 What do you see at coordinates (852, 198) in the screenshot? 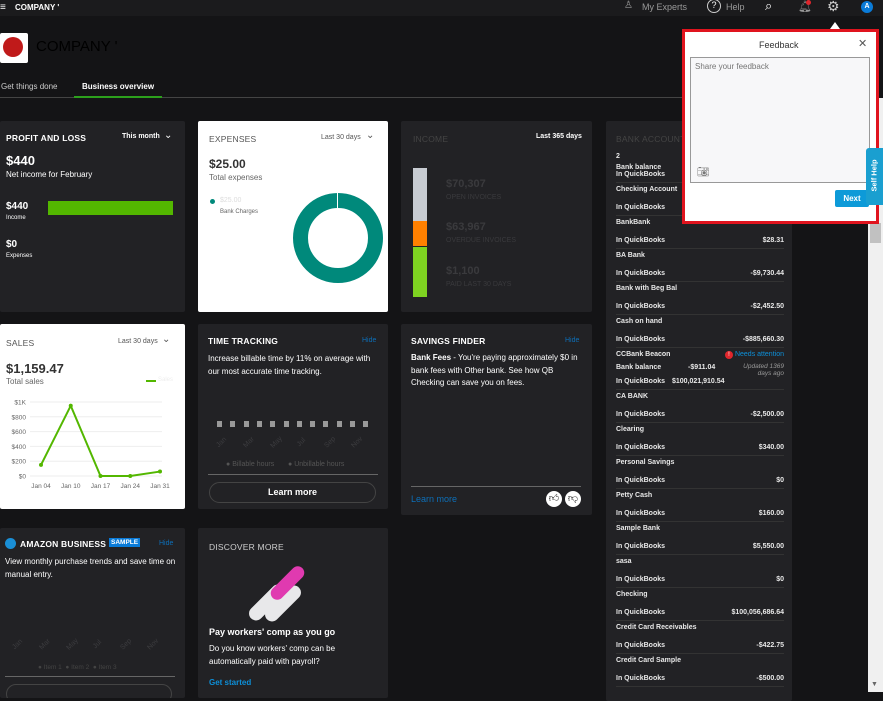
I see `next-button: Next` at bounding box center [852, 198].